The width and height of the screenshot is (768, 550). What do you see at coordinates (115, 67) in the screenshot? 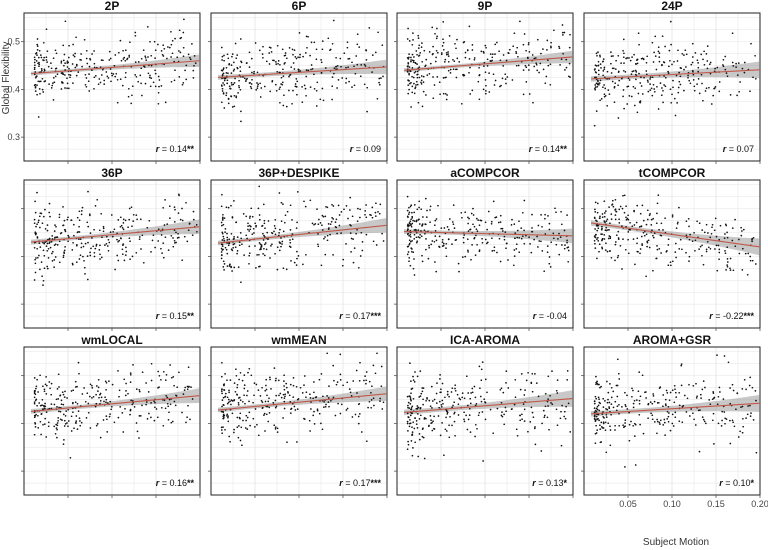
I see `regression-line` at bounding box center [115, 67].